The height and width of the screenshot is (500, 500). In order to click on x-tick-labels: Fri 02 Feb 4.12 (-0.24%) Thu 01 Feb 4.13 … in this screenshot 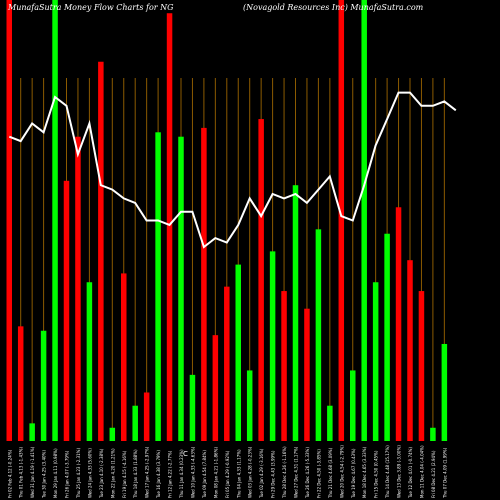, I will do `click(227, 472)`.